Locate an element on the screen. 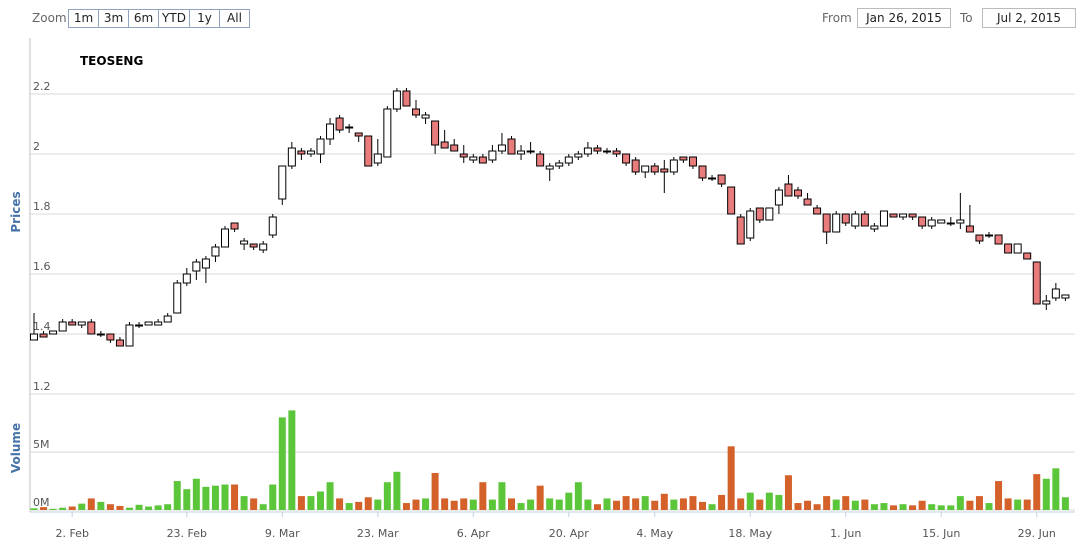 This screenshot has width=1078, height=542. zoom-button: All is located at coordinates (234, 18).